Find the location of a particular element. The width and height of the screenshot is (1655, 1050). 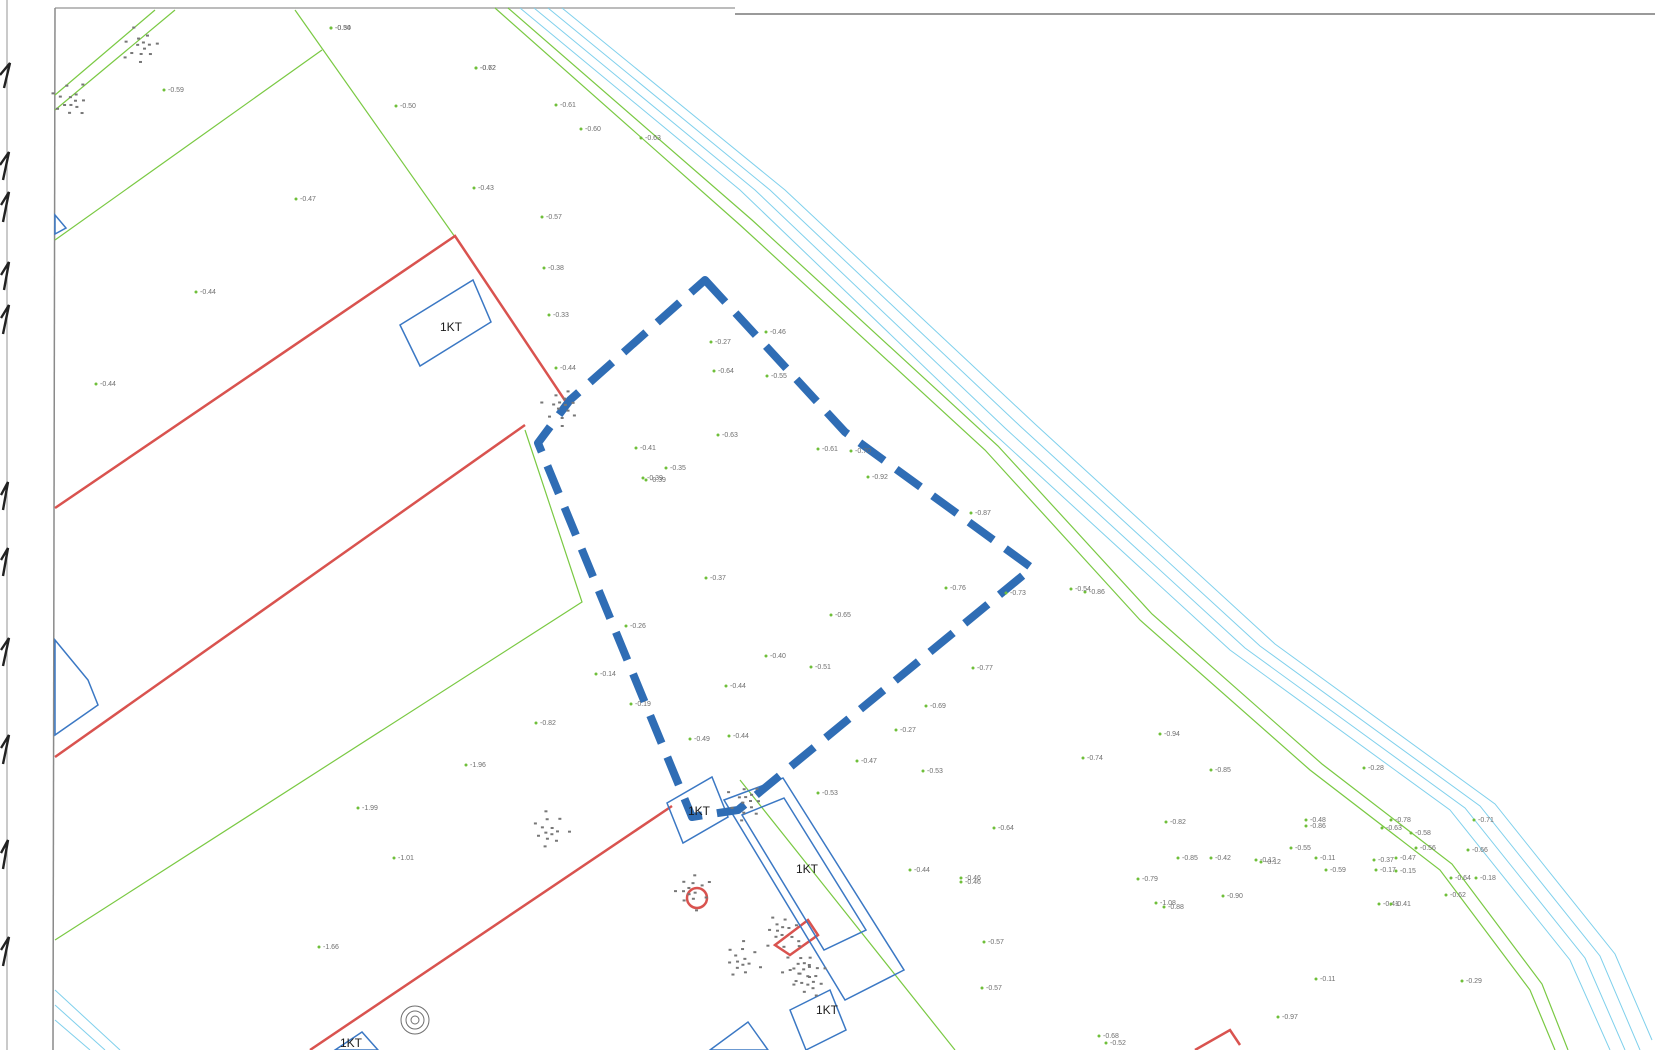

property-boundary is located at coordinates (290, 591).